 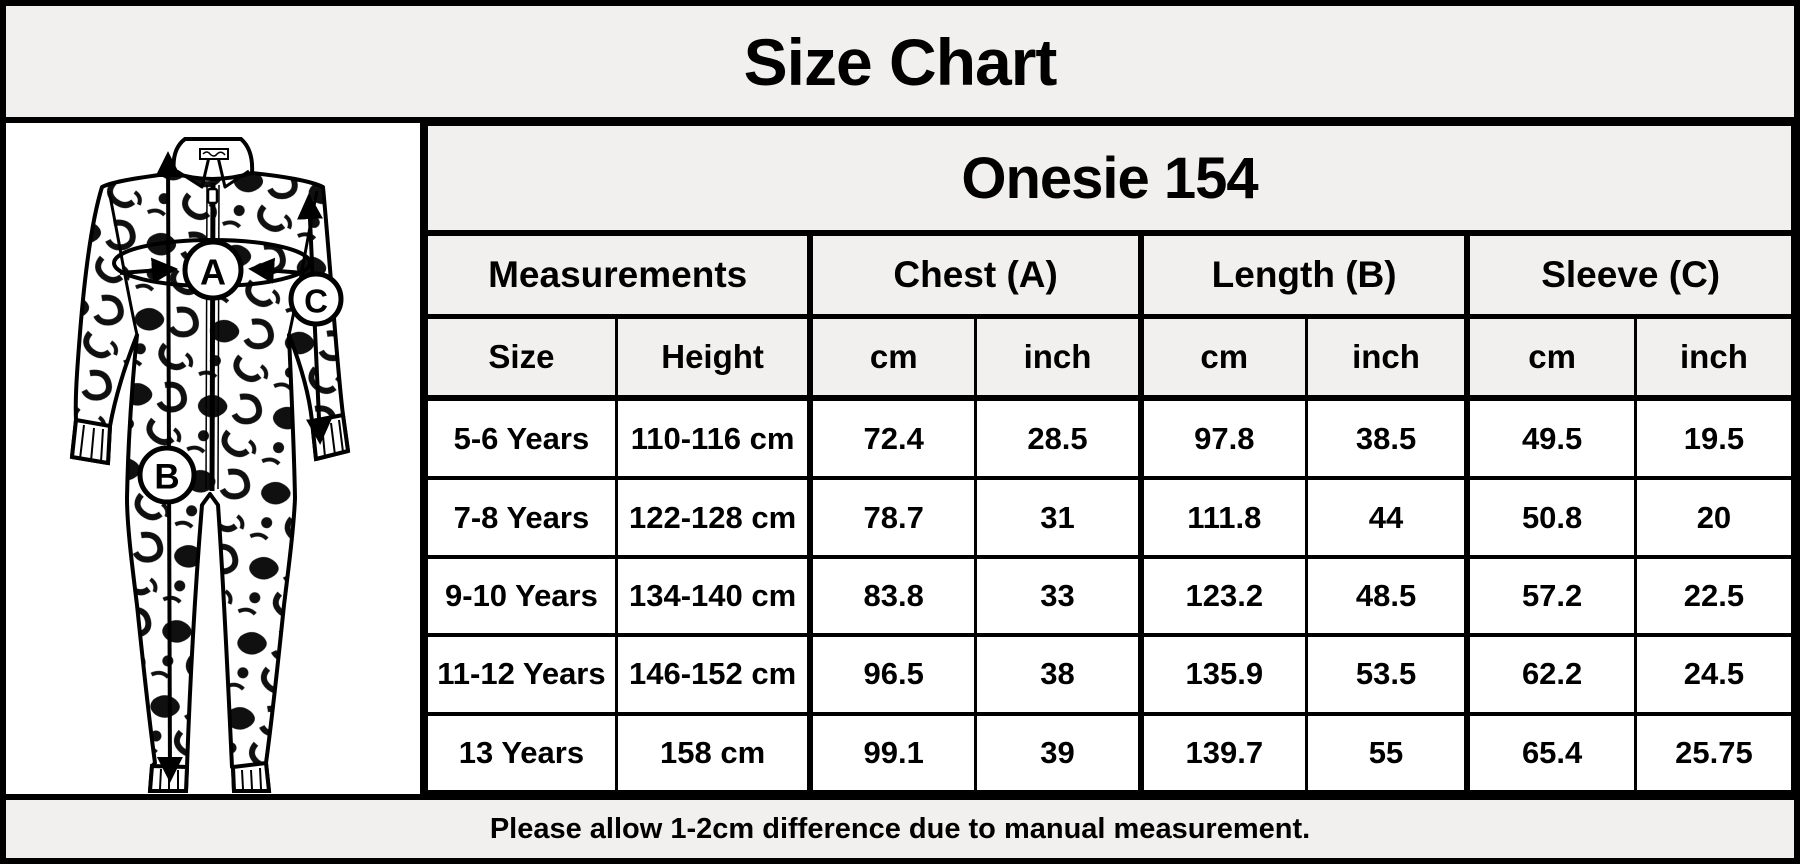 What do you see at coordinates (1550, 517) in the screenshot?
I see `cell-sleeve-cm: 50.8` at bounding box center [1550, 517].